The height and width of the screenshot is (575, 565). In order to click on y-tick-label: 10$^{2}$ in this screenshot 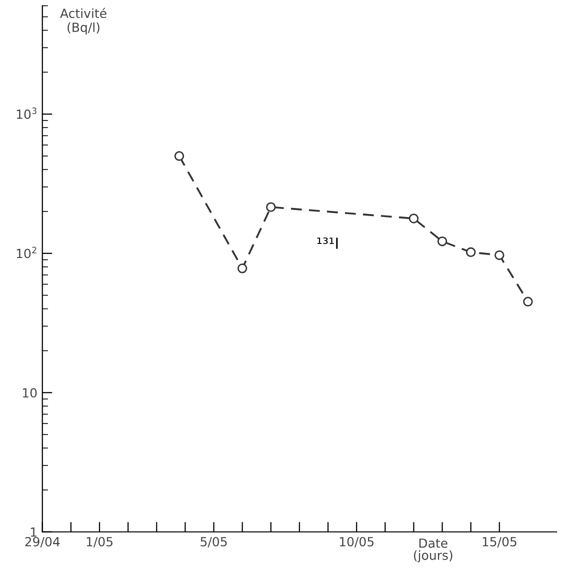, I will do `click(26, 252)`.